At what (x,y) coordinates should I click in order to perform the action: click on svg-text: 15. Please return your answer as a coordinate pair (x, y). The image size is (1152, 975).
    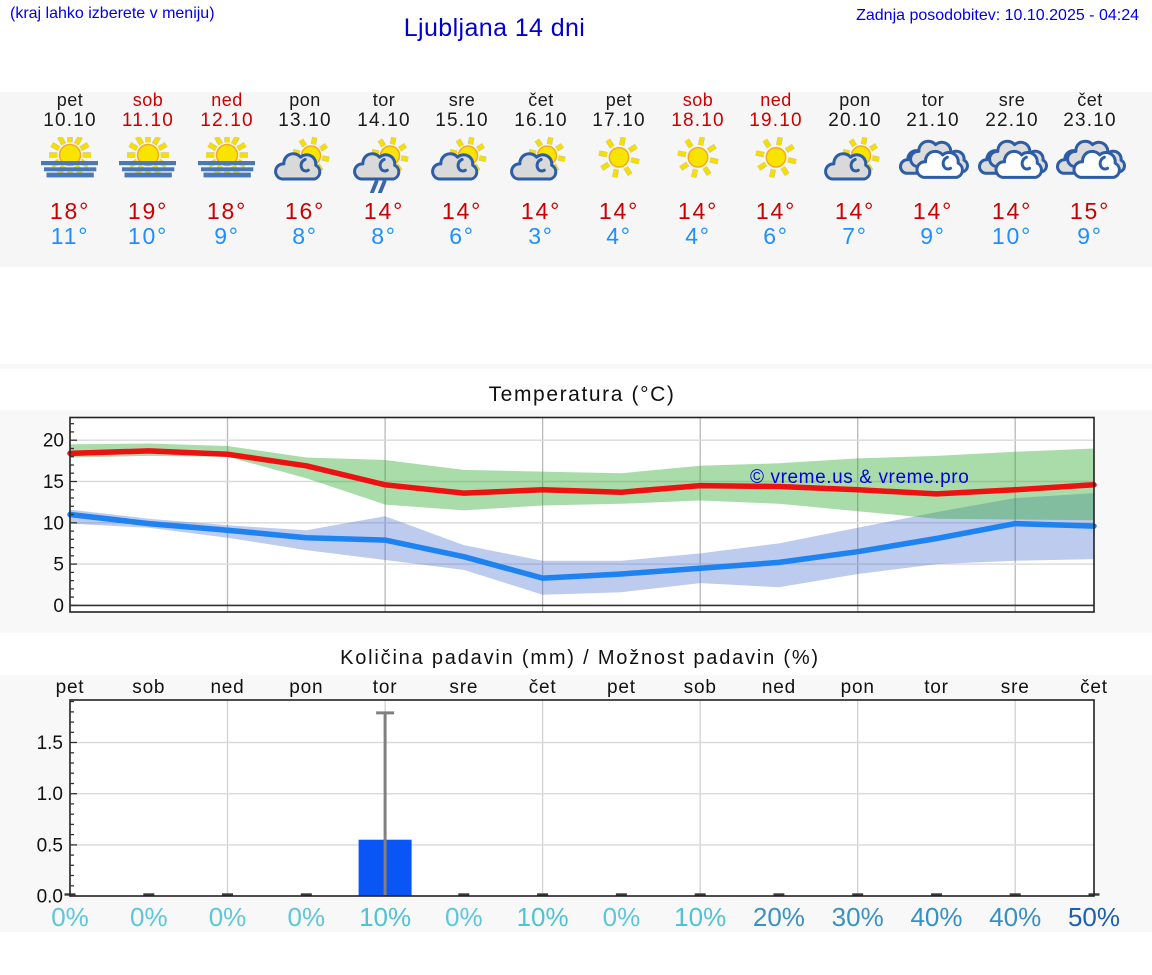
    Looking at the image, I should click on (53, 482).